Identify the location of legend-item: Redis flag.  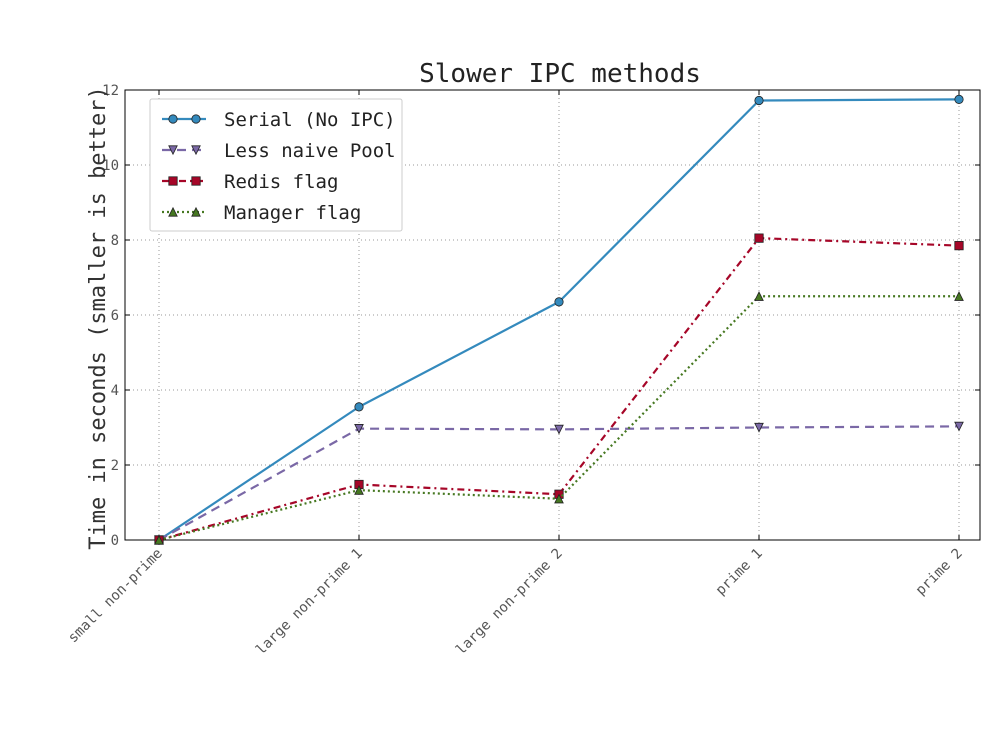
(250, 182).